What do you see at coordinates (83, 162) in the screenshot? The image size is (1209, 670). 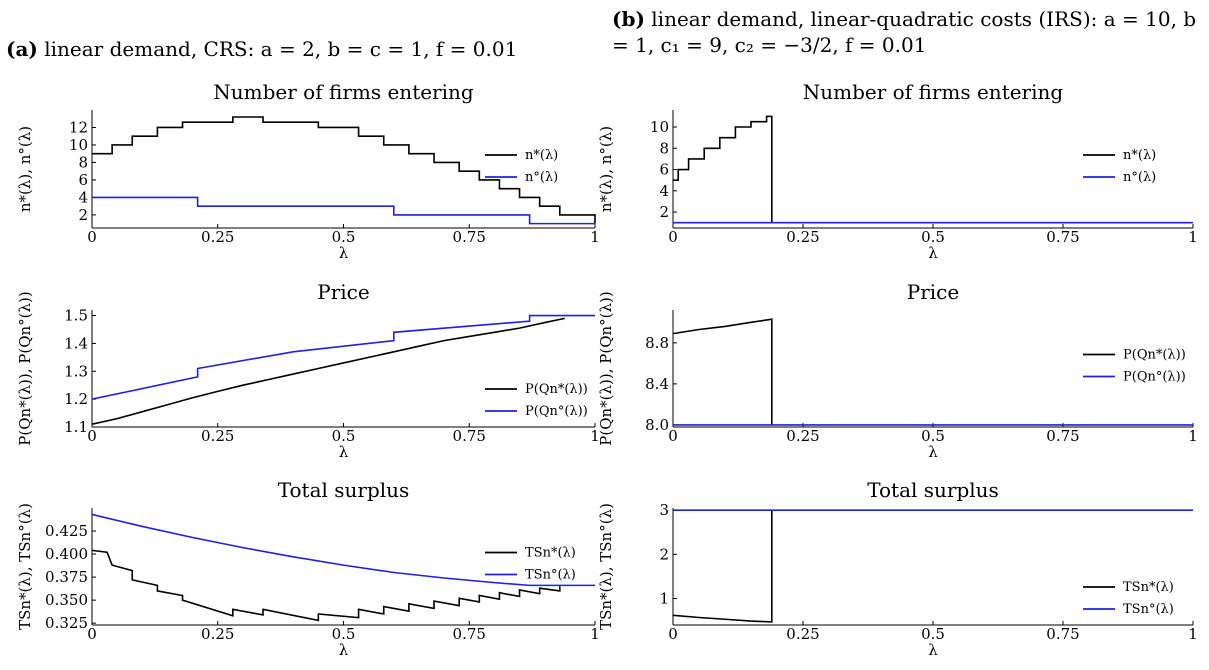 I see `a-firms-ytick-label: 8` at bounding box center [83, 162].